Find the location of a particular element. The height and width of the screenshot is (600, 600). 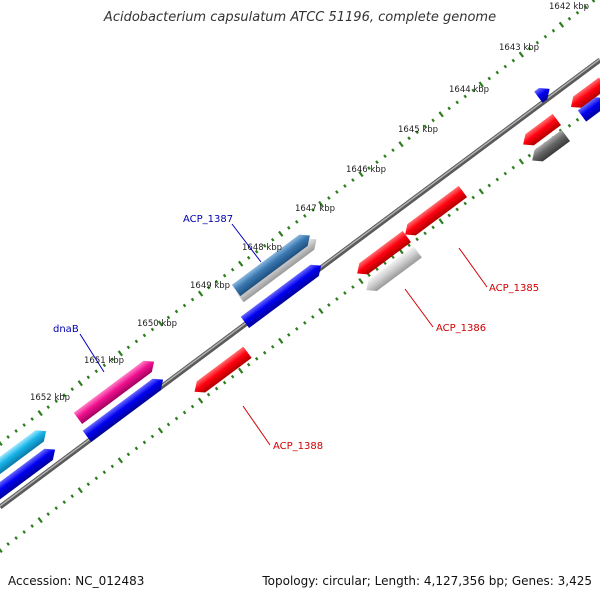

gene-gray is located at coordinates (549, 147).